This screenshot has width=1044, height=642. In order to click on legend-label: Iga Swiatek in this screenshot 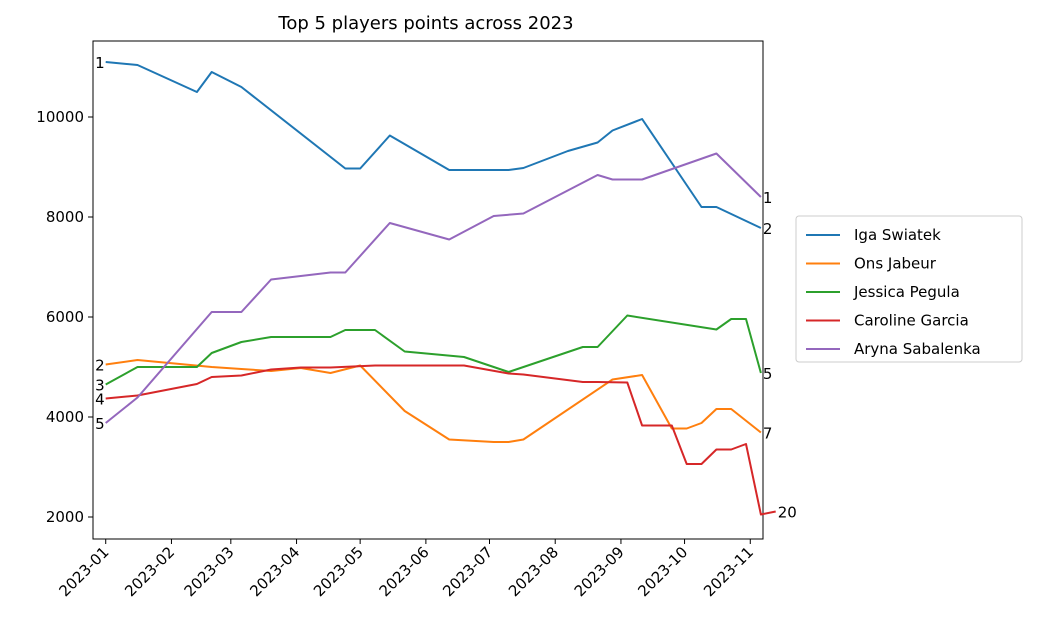, I will do `click(897, 235)`.